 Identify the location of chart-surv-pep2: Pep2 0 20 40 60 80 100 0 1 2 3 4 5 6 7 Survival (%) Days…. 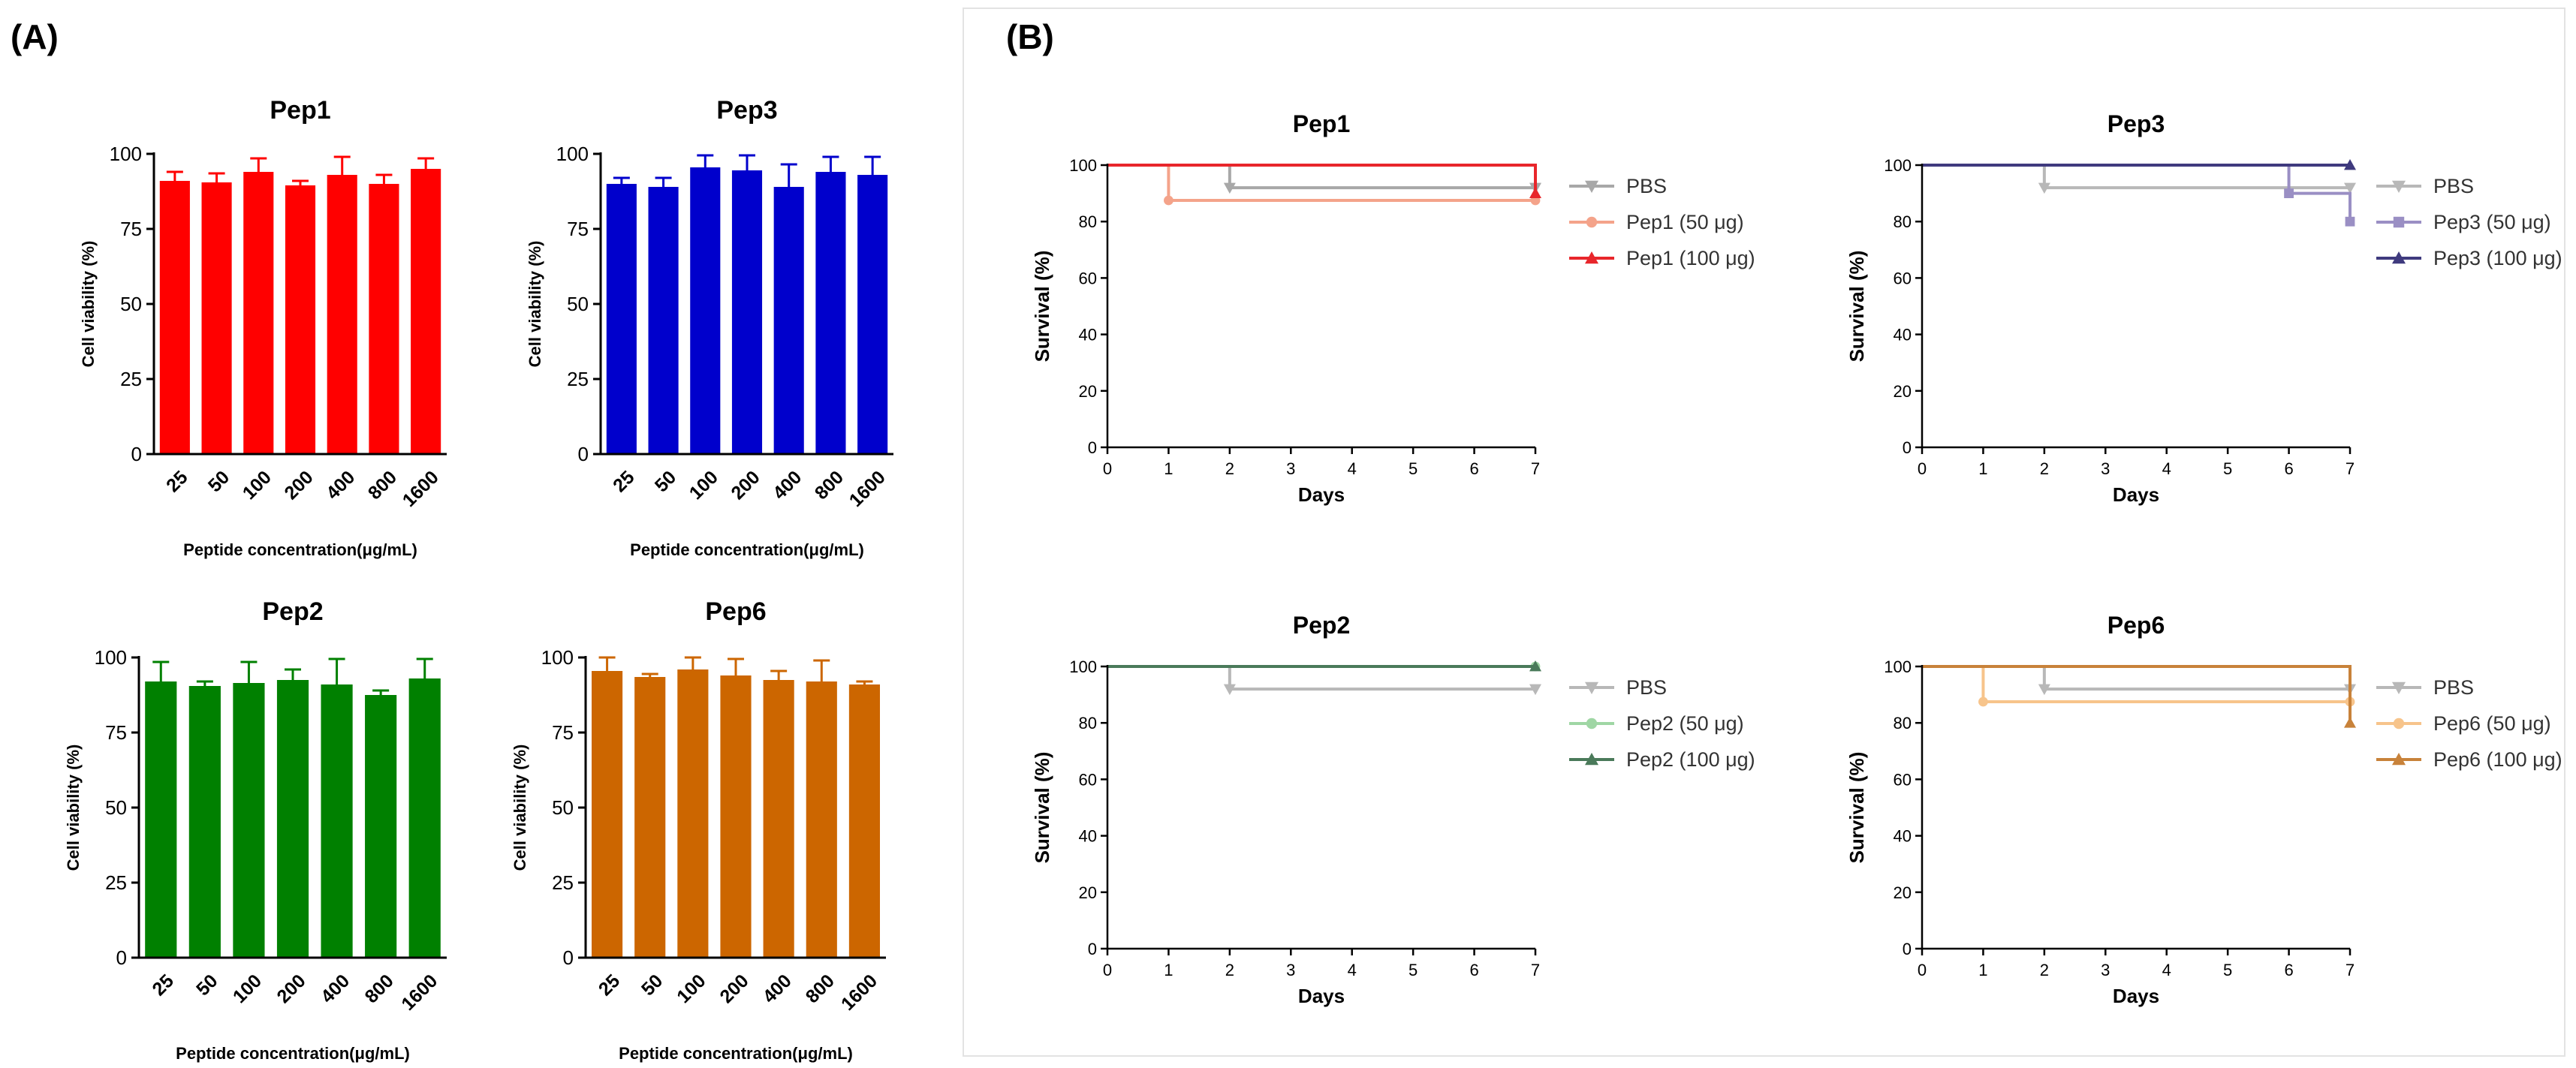
(1393, 809).